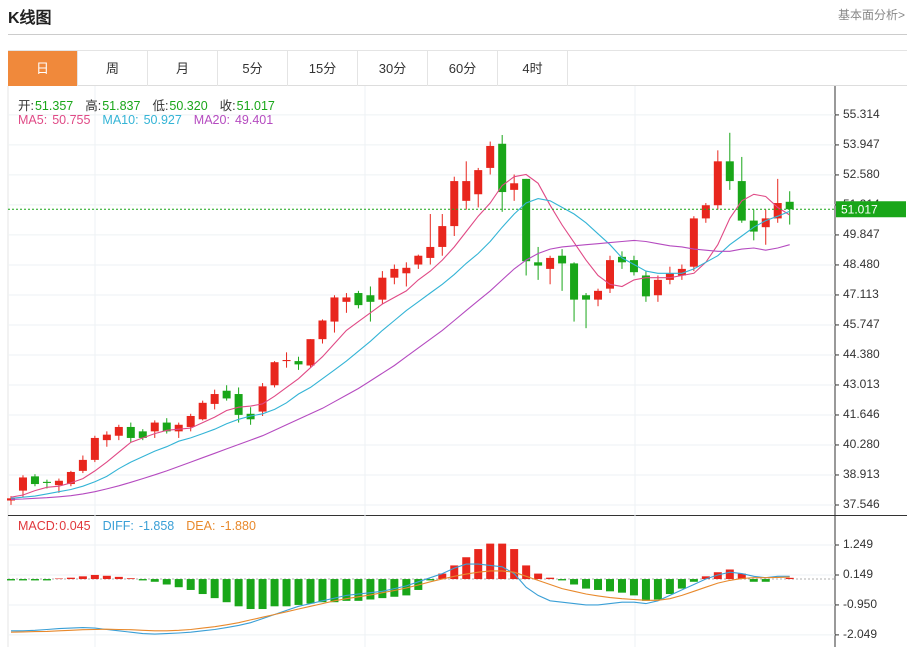 Image resolution: width=915 pixels, height=647 pixels. What do you see at coordinates (43, 68) in the screenshot?
I see `tab: 日` at bounding box center [43, 68].